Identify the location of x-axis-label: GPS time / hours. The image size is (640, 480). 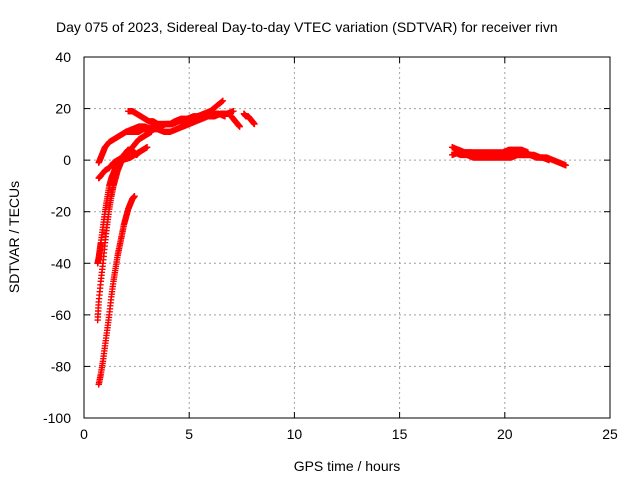
(347, 466).